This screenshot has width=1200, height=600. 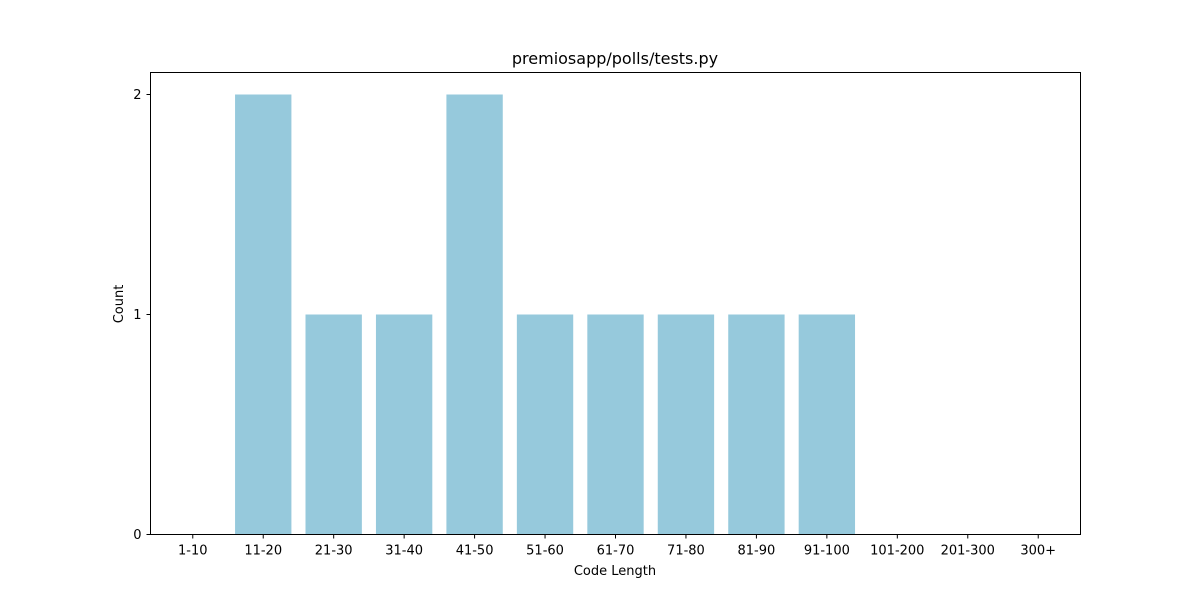 I want to click on x-tick-label: 81-90, so click(x=757, y=551).